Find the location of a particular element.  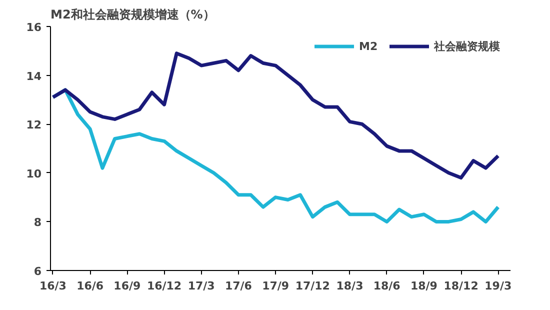

x-tick-label: 18/6 is located at coordinates (387, 286).